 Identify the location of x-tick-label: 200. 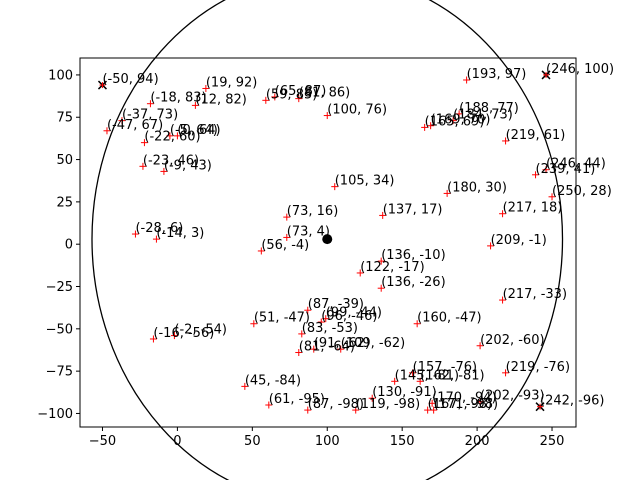
(477, 441).